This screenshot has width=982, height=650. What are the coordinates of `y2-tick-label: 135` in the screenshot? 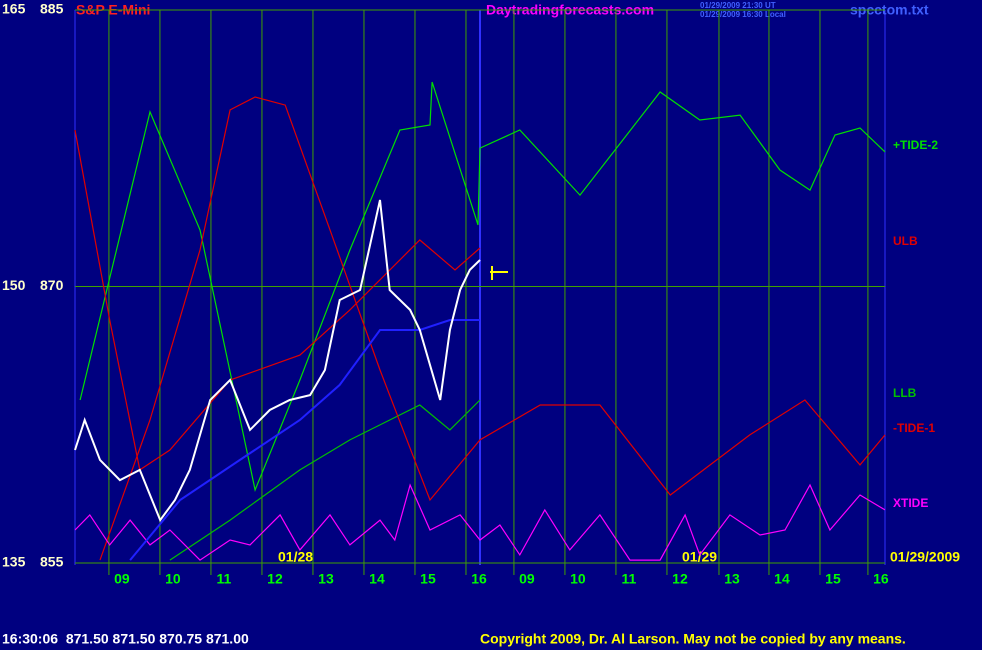 It's located at (14, 562).